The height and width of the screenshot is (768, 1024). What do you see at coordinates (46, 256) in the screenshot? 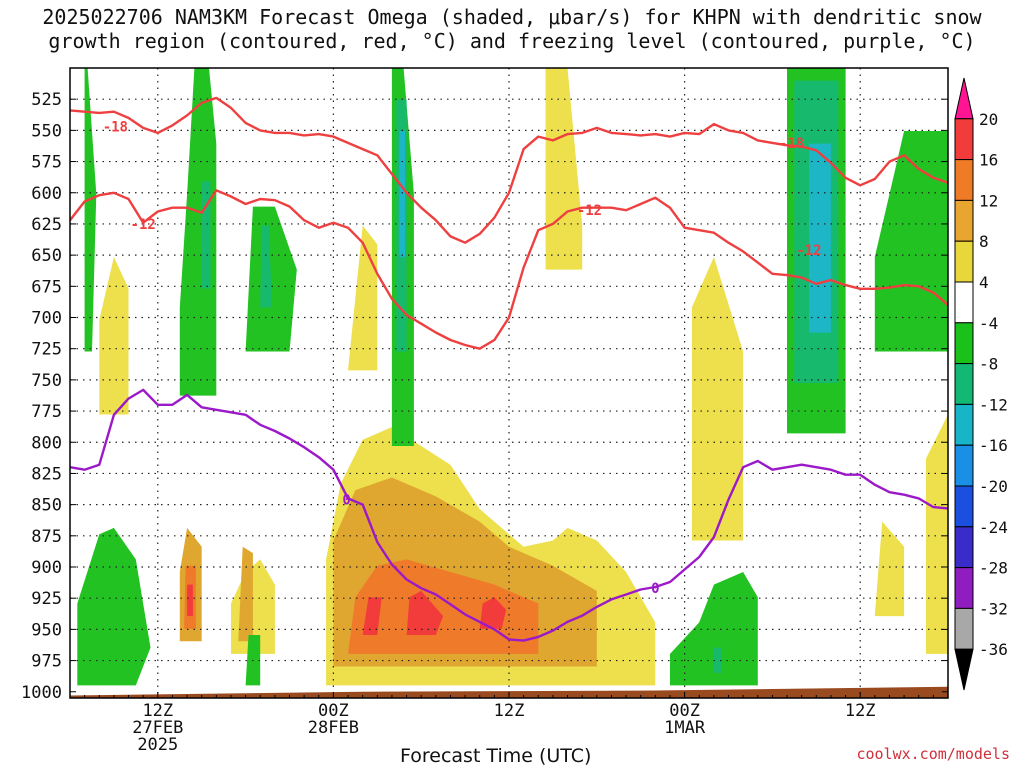
I see `ytick-label-650: 650` at bounding box center [46, 256].